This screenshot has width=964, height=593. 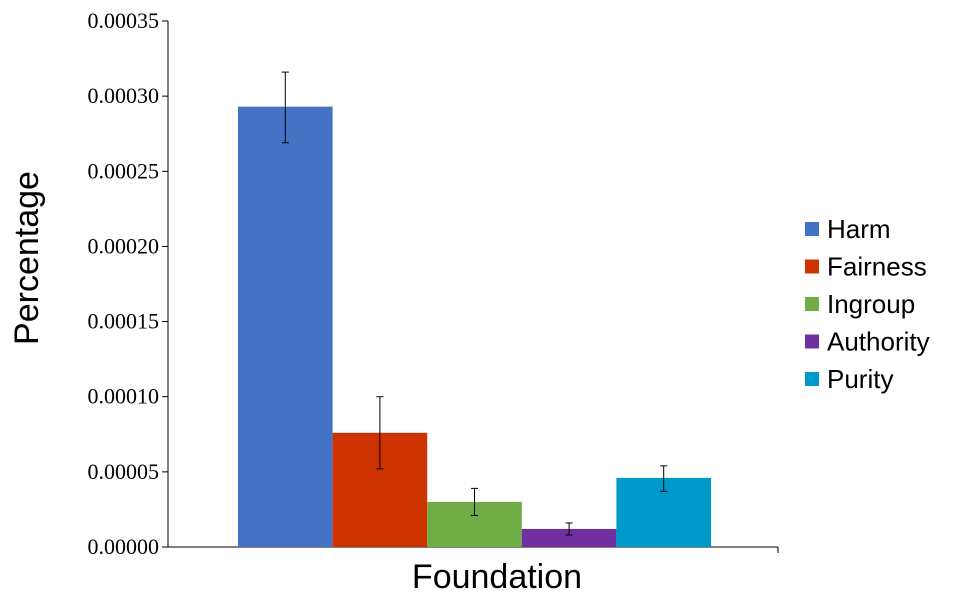 I want to click on y-axis-title: Percentage, so click(x=27, y=258).